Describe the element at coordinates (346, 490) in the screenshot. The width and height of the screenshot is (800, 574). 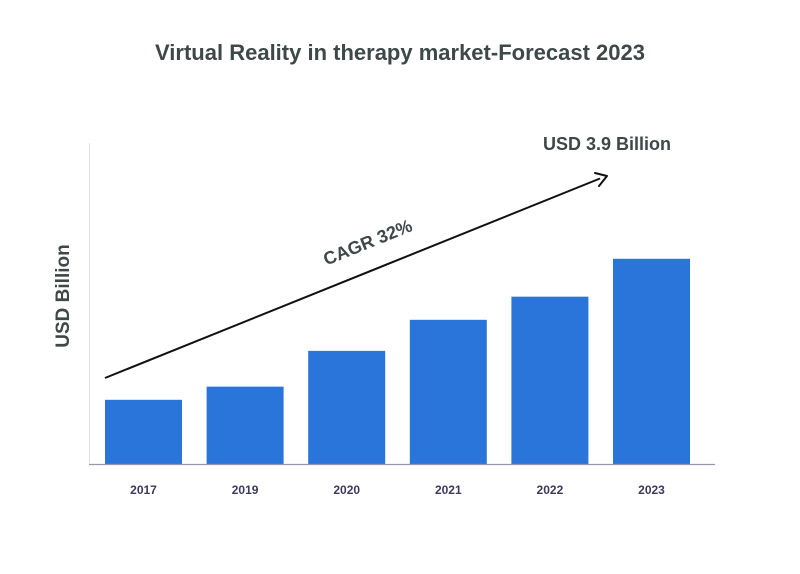
I see `x-tick-label: 2020` at that location.